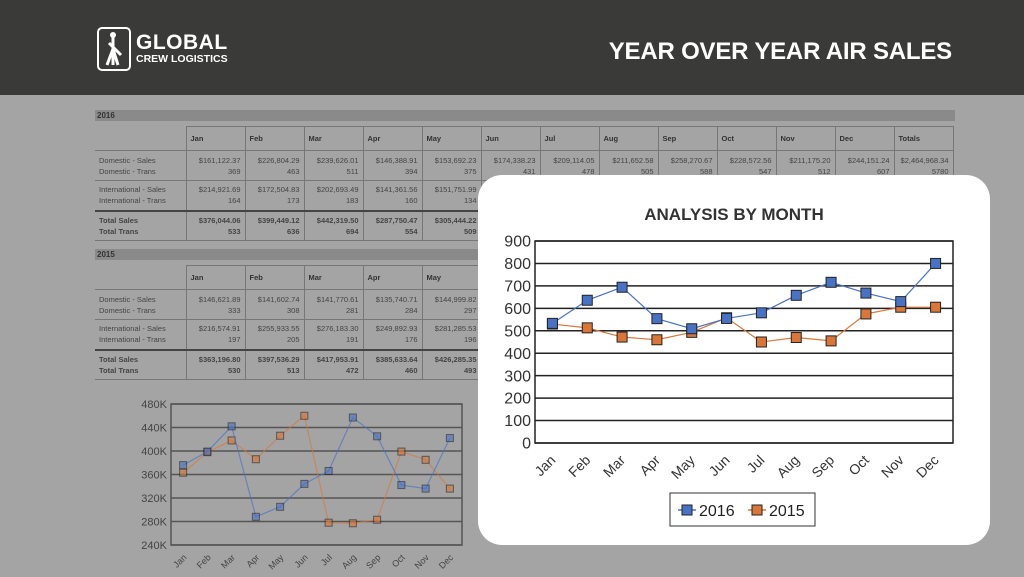 The width and height of the screenshot is (1024, 577). What do you see at coordinates (451, 277) in the screenshot?
I see `column-header: May` at bounding box center [451, 277].